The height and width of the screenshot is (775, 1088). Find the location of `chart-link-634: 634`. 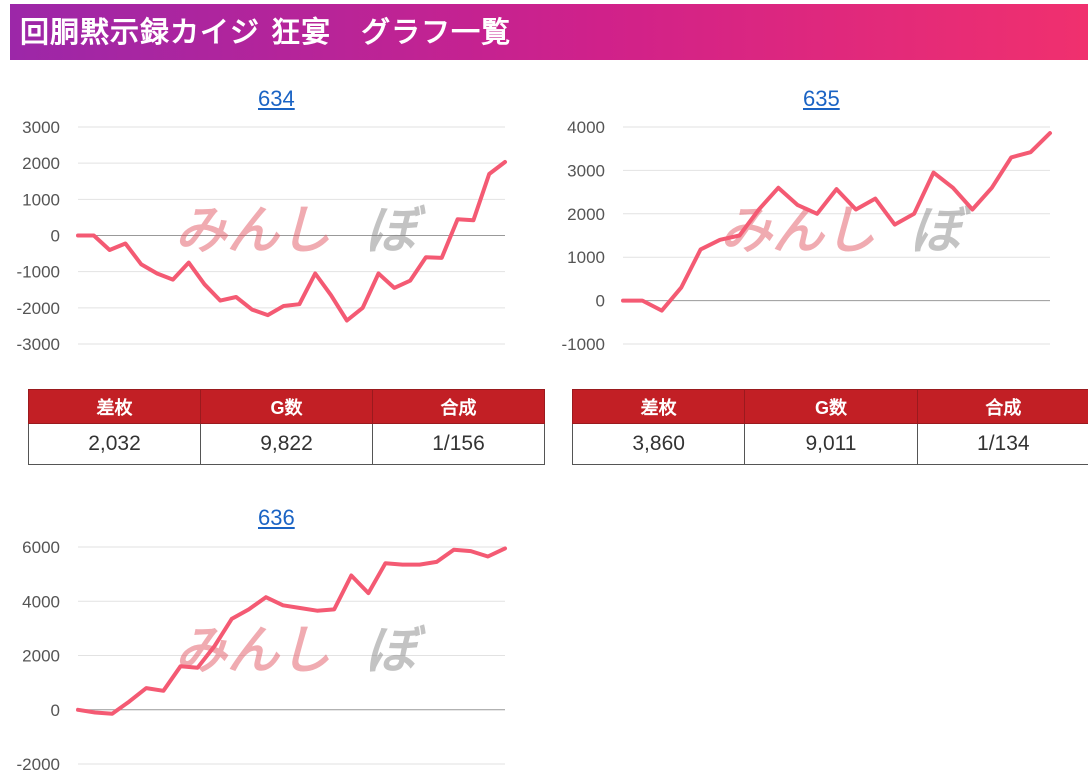

chart-link-634: 634 is located at coordinates (276, 98).